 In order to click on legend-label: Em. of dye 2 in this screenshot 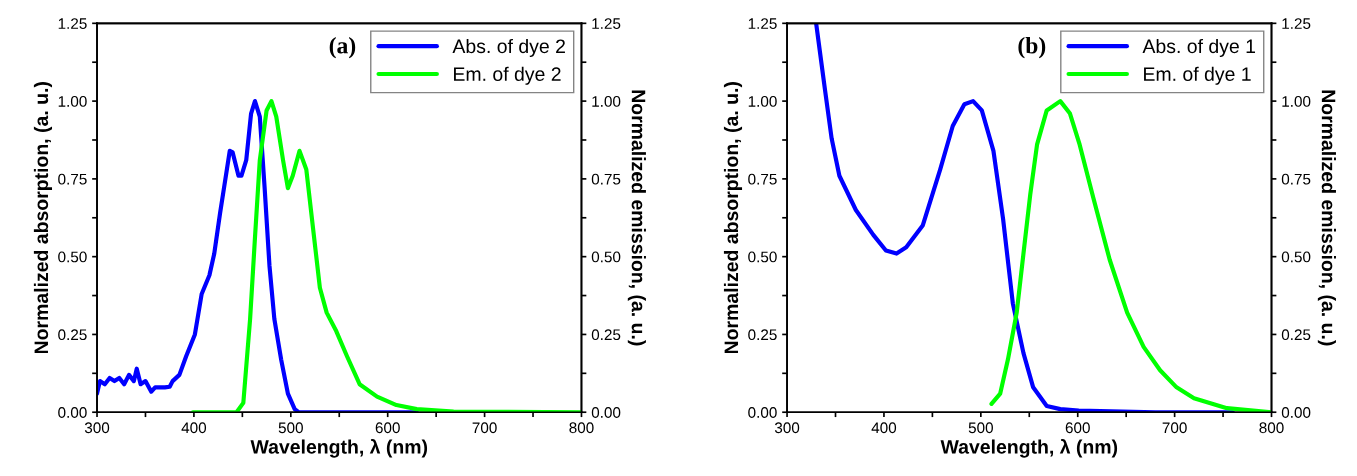, I will do `click(507, 75)`.